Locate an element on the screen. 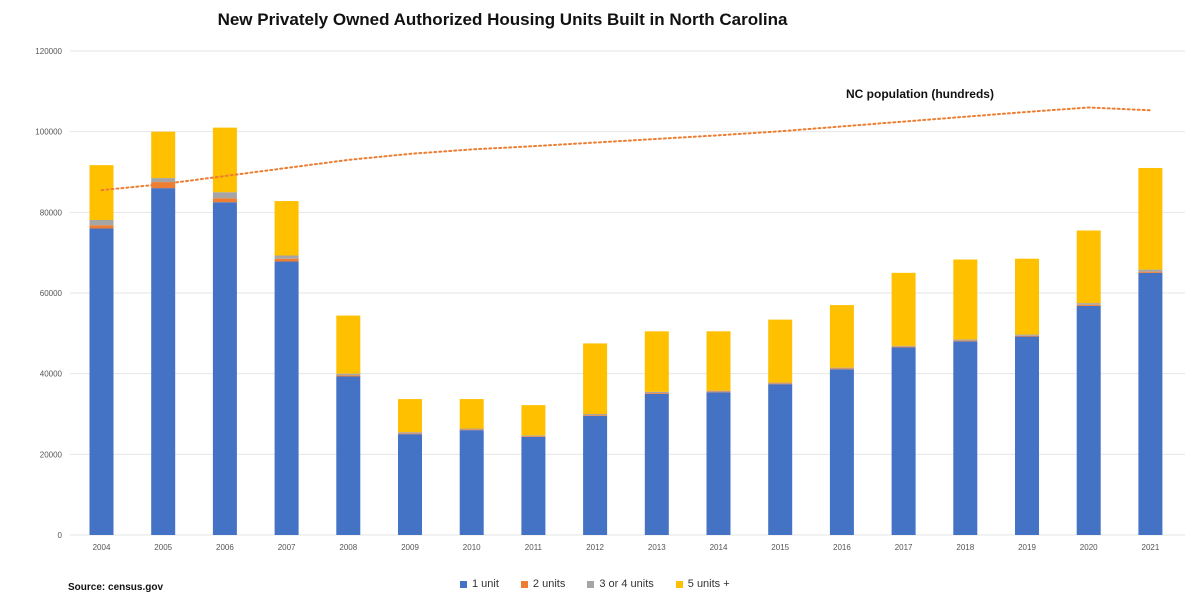 Image resolution: width=1200 pixels, height=616 pixels. bar-segment-3-or-4-units-2010 is located at coordinates (471, 429).